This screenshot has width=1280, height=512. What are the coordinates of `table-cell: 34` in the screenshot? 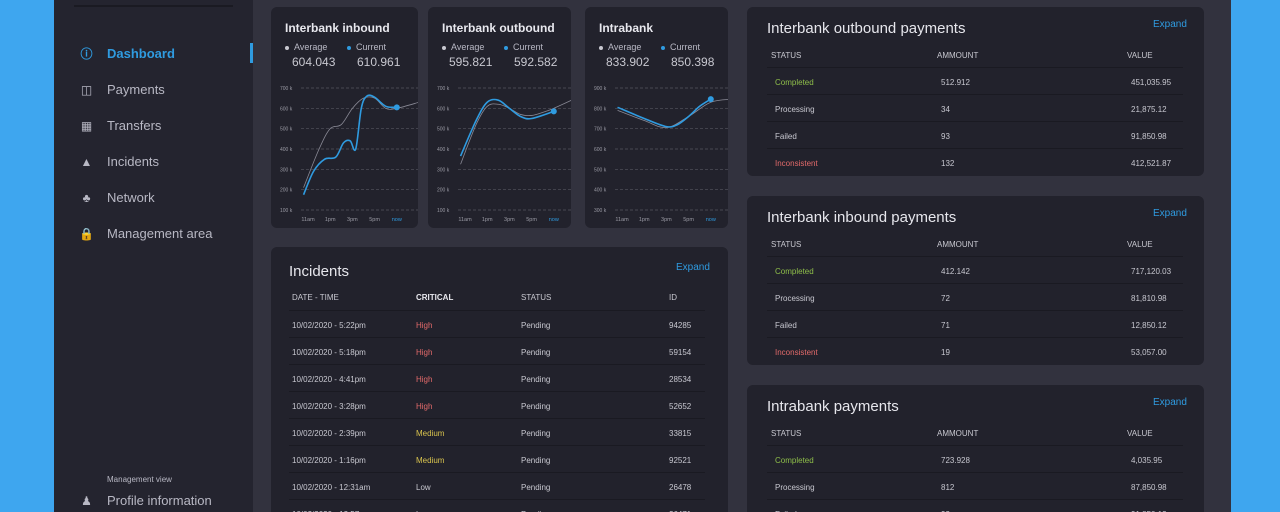 It's located at (945, 109).